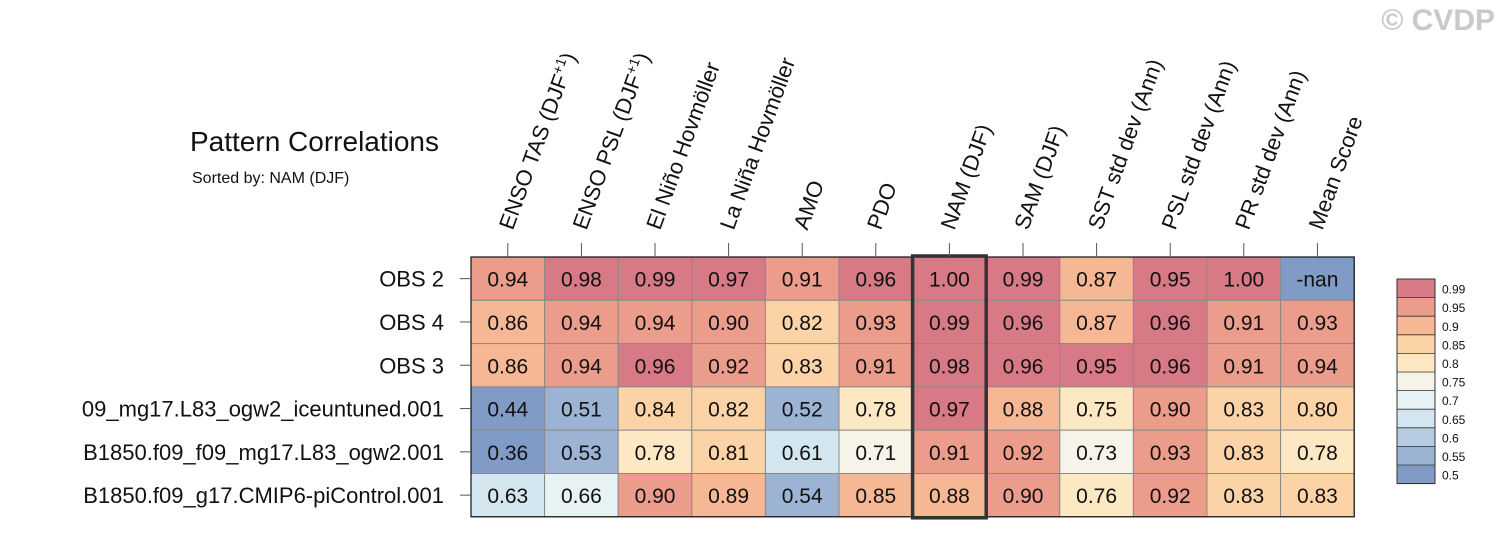 The image size is (1501, 539). What do you see at coordinates (507, 366) in the screenshot?
I see `cell-value-label: 0.86` at bounding box center [507, 366].